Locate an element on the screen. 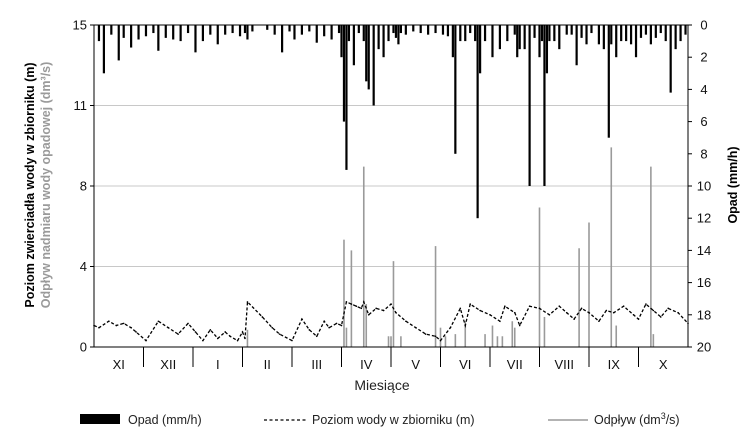 The image size is (748, 431). right-tick-label-8: 16 is located at coordinates (704, 282).